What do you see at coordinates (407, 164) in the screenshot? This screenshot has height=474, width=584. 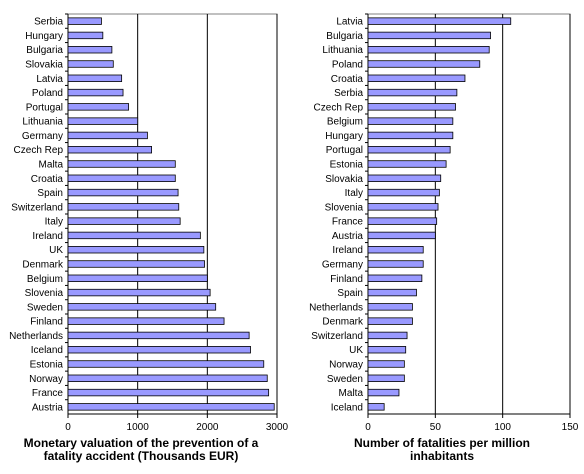 I see `bar-estonia` at bounding box center [407, 164].